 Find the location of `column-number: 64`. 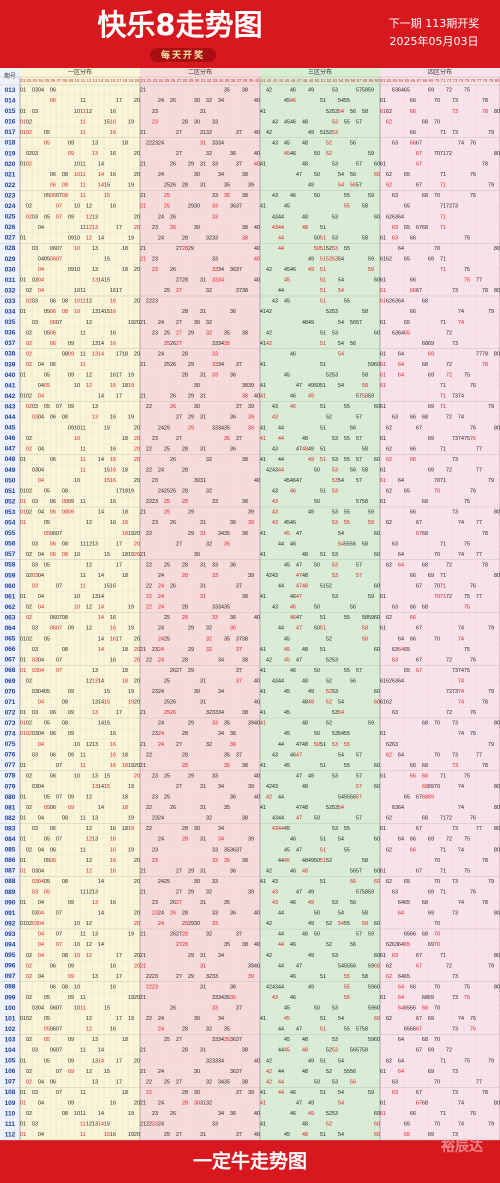

column-number: 64 is located at coordinates (401, 80).